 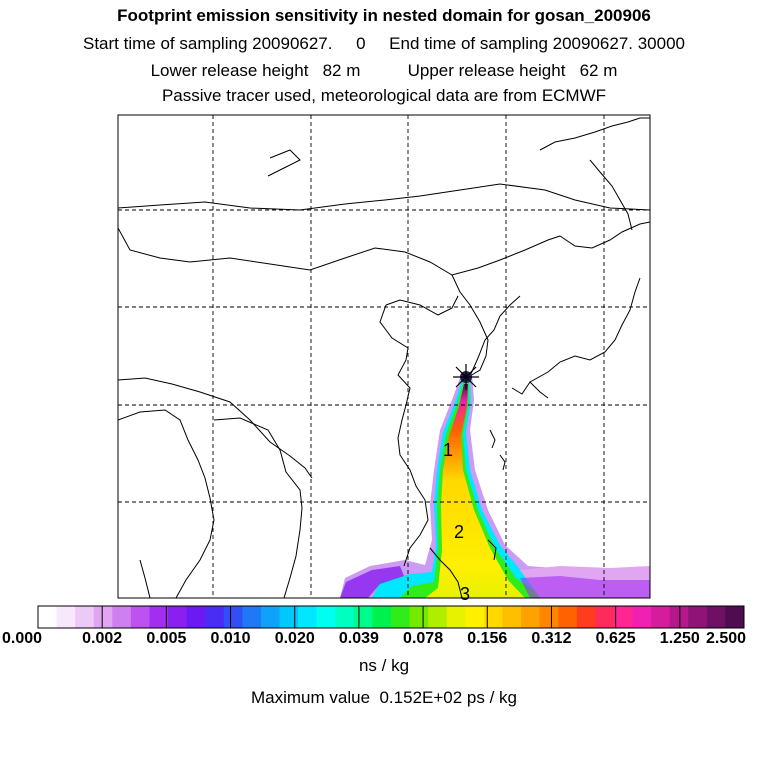 What do you see at coordinates (102, 638) in the screenshot?
I see `colorbar-level-label: 0.002` at bounding box center [102, 638].